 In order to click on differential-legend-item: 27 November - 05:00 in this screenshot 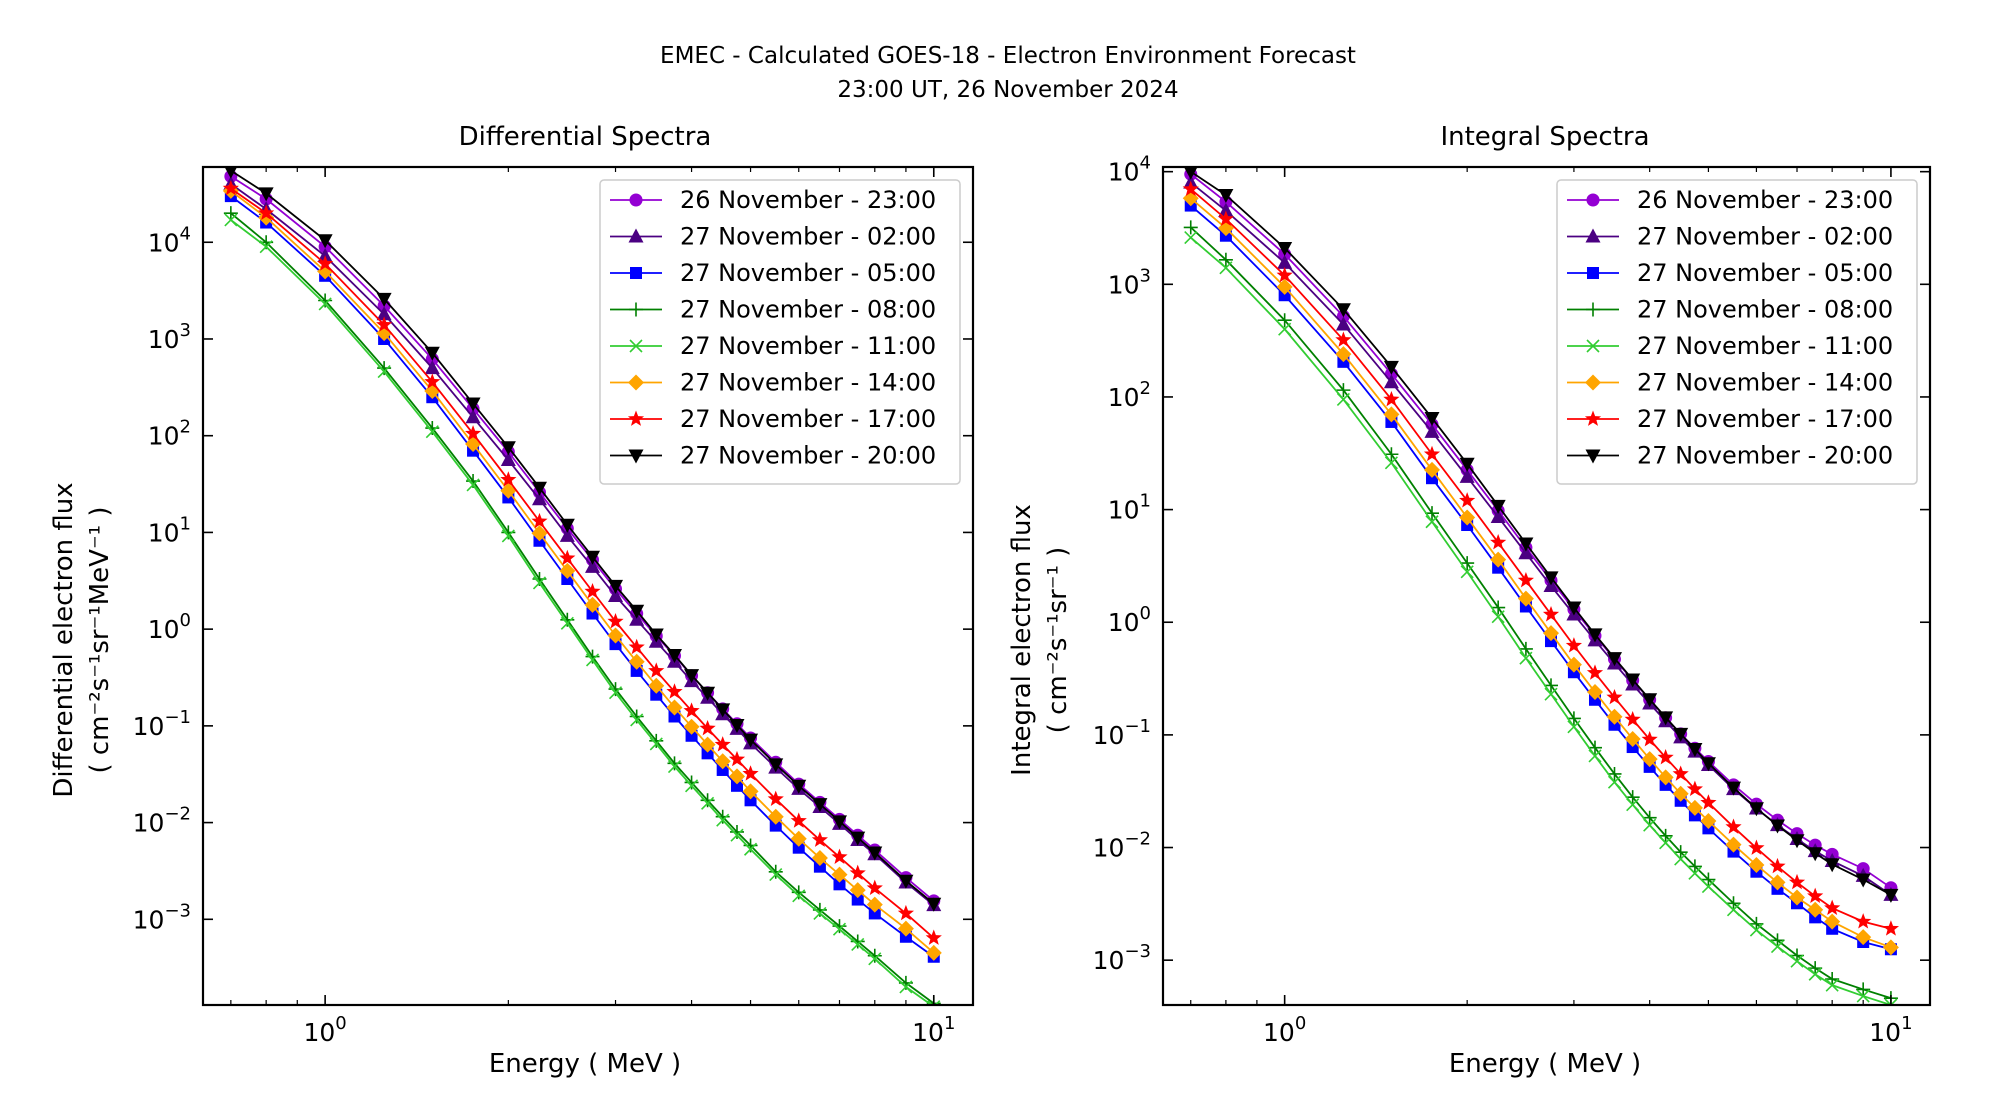, I will do `click(773, 273)`.